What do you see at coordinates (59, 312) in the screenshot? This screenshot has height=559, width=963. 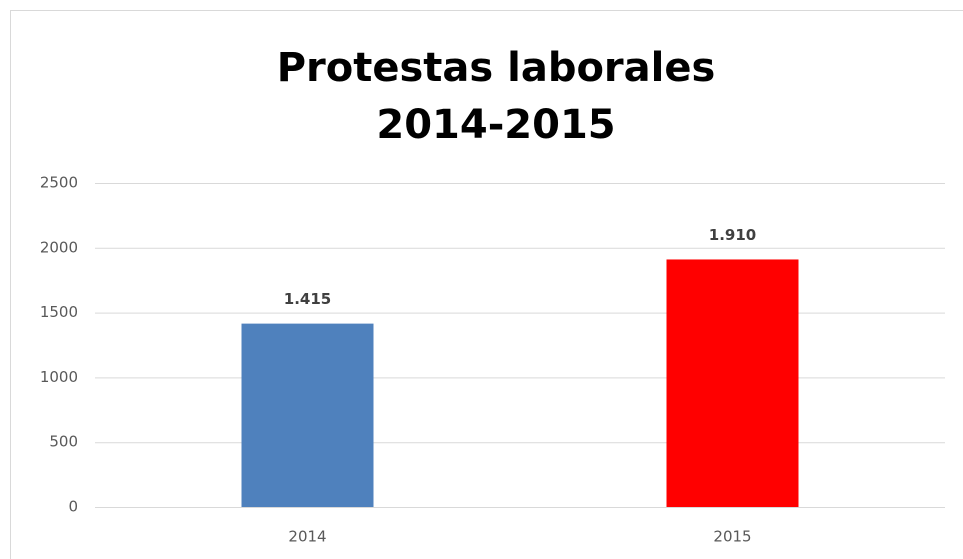 I see `y-tick-label: 1500` at bounding box center [59, 312].